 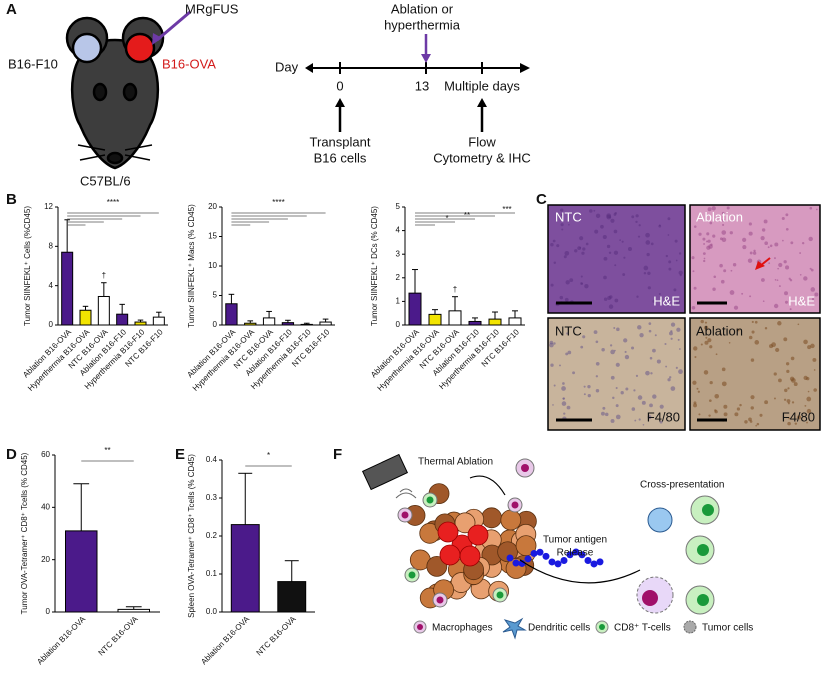 I want to click on label: B16-F10, so click(x=33, y=63).